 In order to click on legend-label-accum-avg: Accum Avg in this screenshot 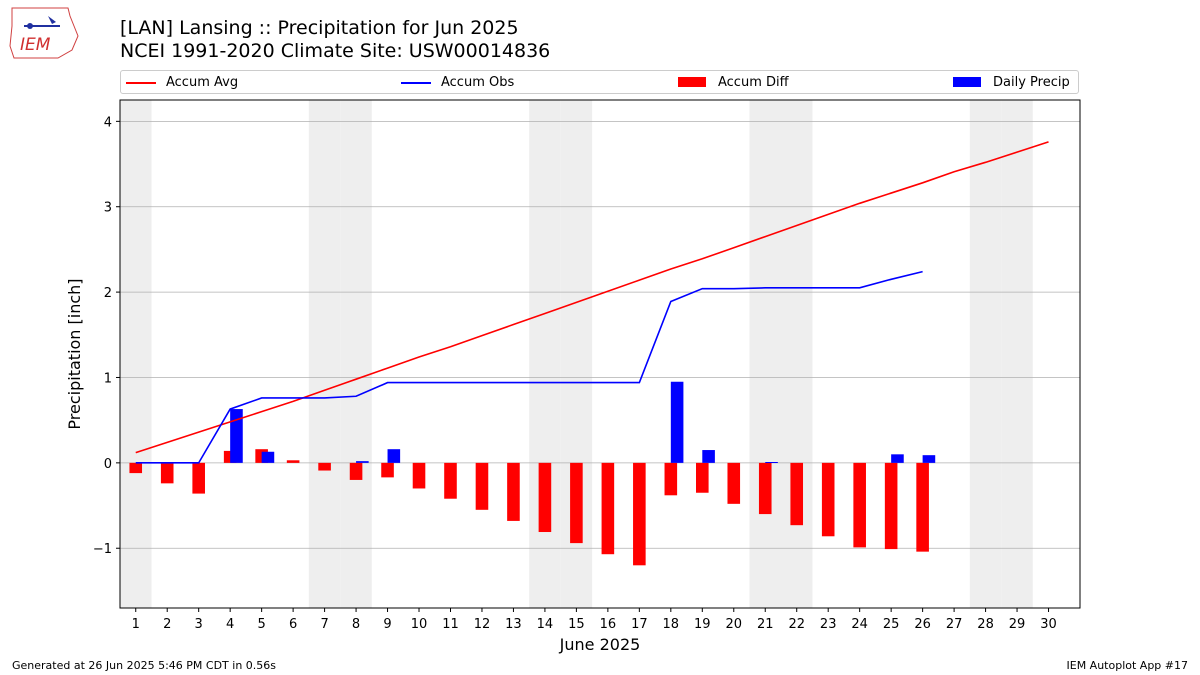, I will do `click(202, 82)`.